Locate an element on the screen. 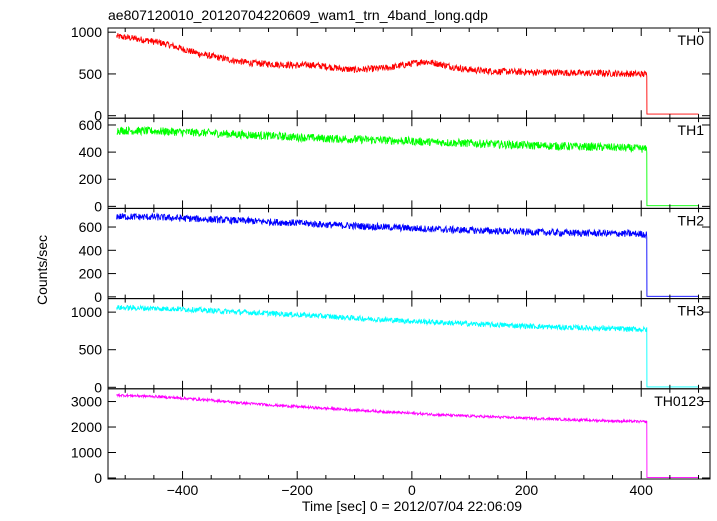 Image resolution: width=717 pixels, height=521 pixels. x-tick-label: −200 is located at coordinates (297, 490).